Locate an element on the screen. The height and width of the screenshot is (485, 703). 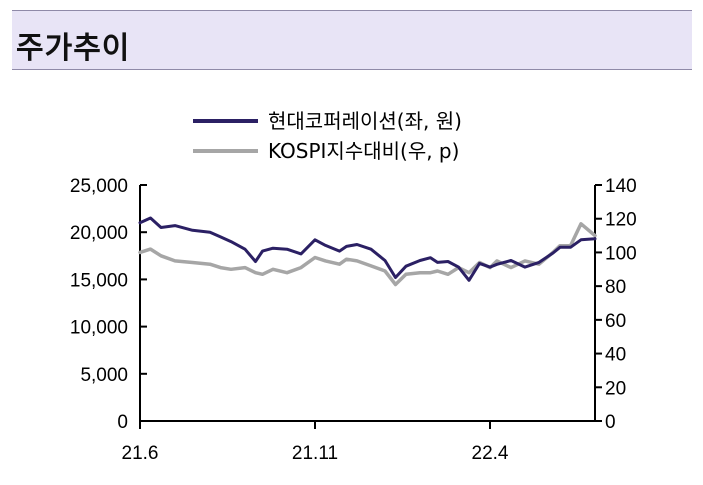
left-y-tick-label: 0 is located at coordinates (122, 422).